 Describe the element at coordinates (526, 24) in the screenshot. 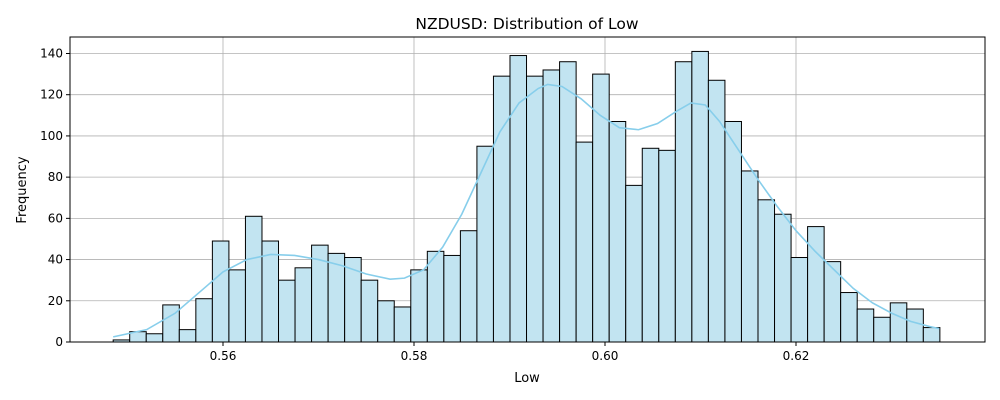

I see `chart-title: NZDUSD: Distribution of Low` at that location.